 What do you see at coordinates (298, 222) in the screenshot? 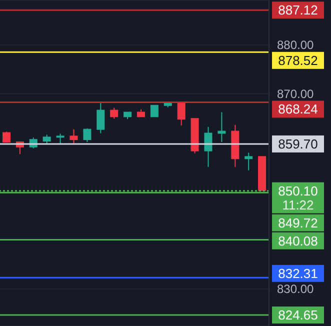
I see `legend-label: 849.72` at bounding box center [298, 222].